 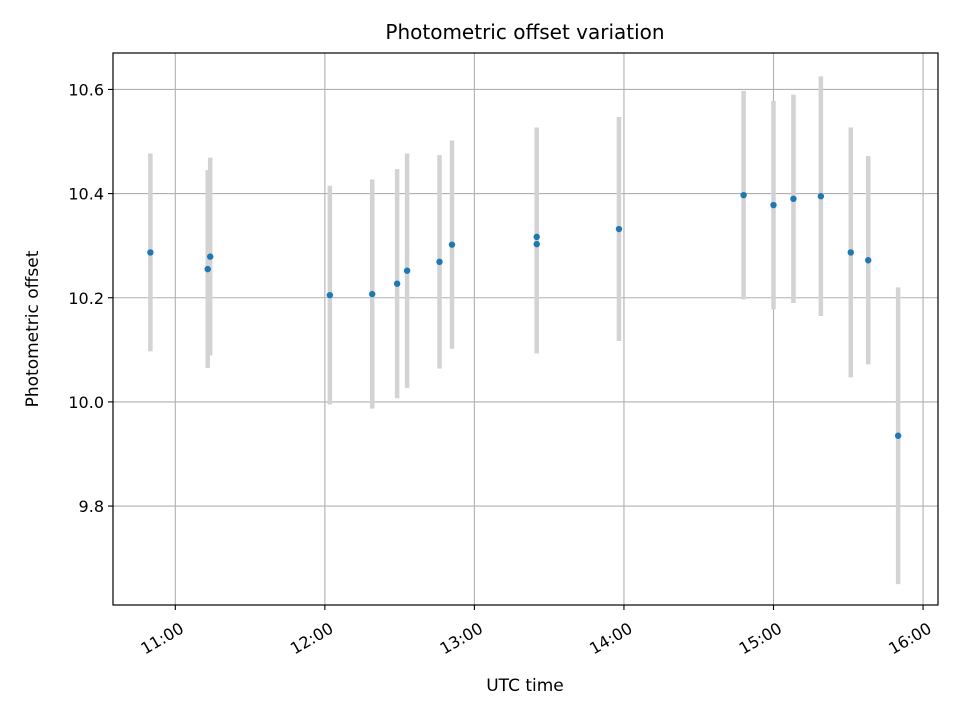 What do you see at coordinates (86, 402) in the screenshot?
I see `y-tick-label: 10.0` at bounding box center [86, 402].